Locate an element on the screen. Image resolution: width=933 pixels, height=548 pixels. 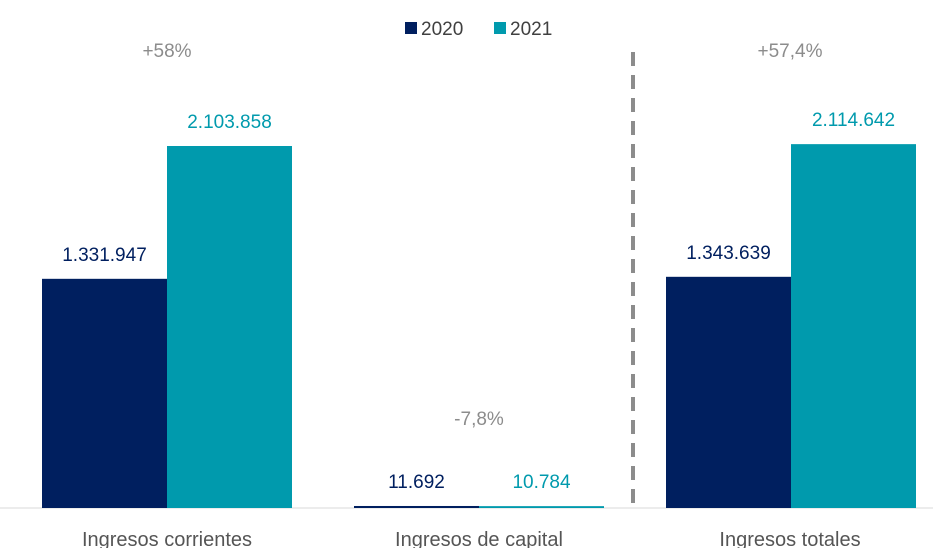
data-label-2020-ingresos-totales: 1.343.639 is located at coordinates (728, 253).